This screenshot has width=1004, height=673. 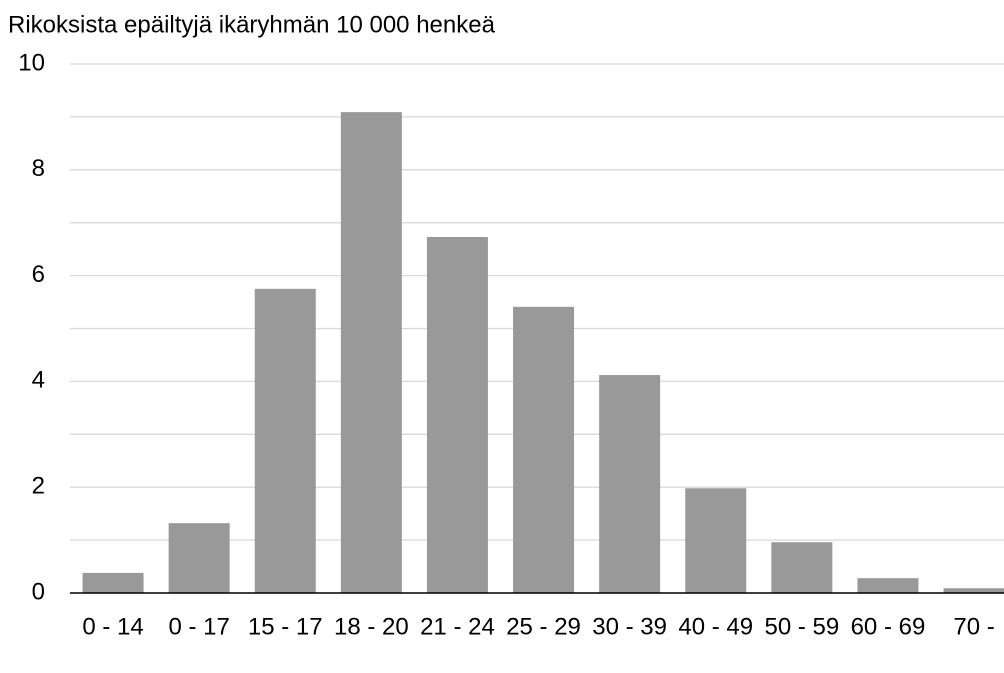 What do you see at coordinates (38, 380) in the screenshot?
I see `y-tick-label: 4` at bounding box center [38, 380].